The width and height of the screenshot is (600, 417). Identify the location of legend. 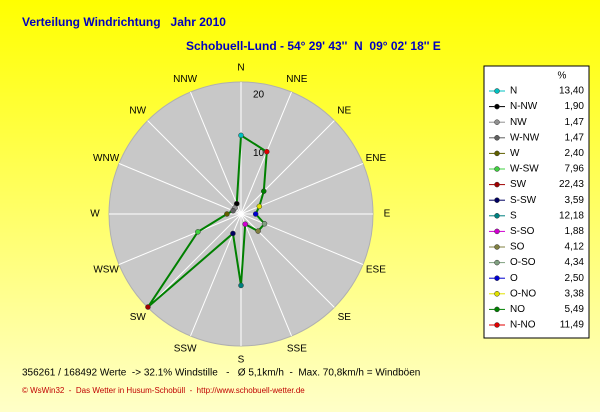
(536, 202).